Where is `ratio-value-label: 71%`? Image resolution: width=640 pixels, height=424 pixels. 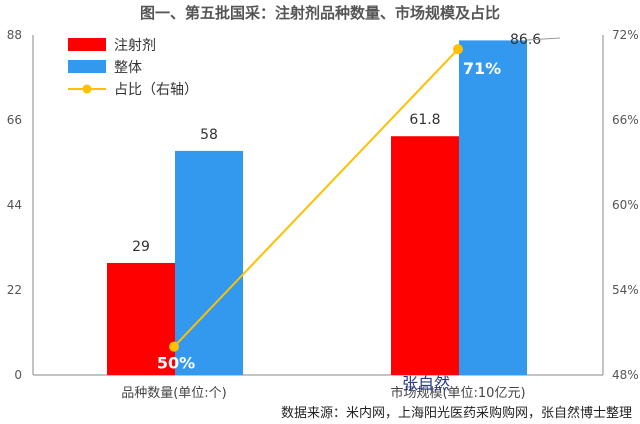 ratio-value-label: 71% is located at coordinates (482, 68).